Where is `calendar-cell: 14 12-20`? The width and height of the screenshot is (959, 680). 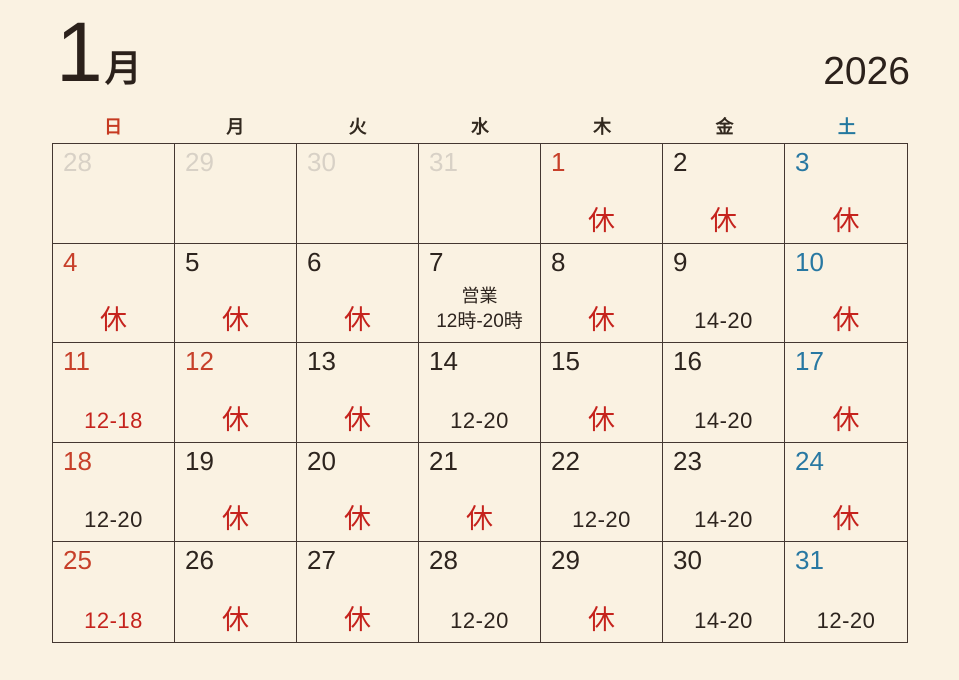 calendar-cell: 14 12-20 is located at coordinates (480, 393).